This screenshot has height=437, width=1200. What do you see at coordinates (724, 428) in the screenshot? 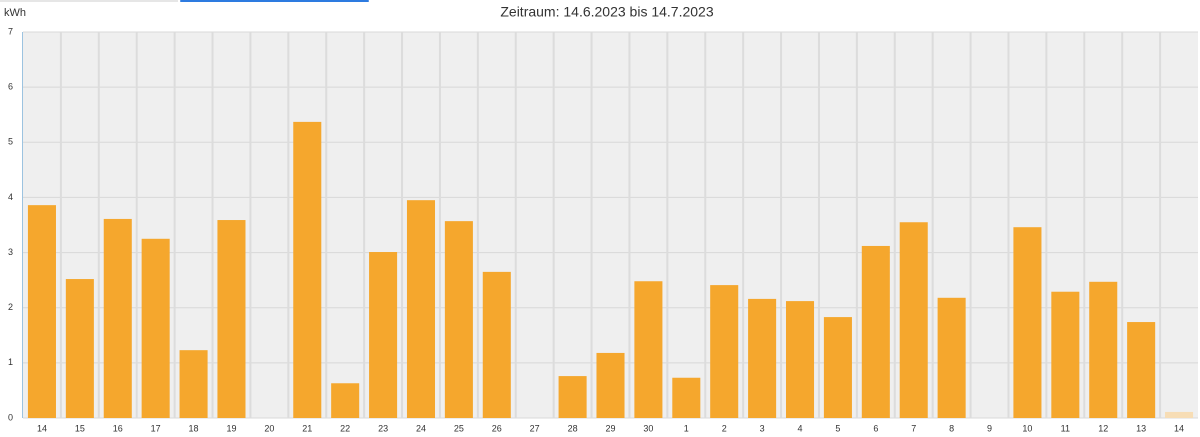
I see `x-tick-label: 2` at bounding box center [724, 428].